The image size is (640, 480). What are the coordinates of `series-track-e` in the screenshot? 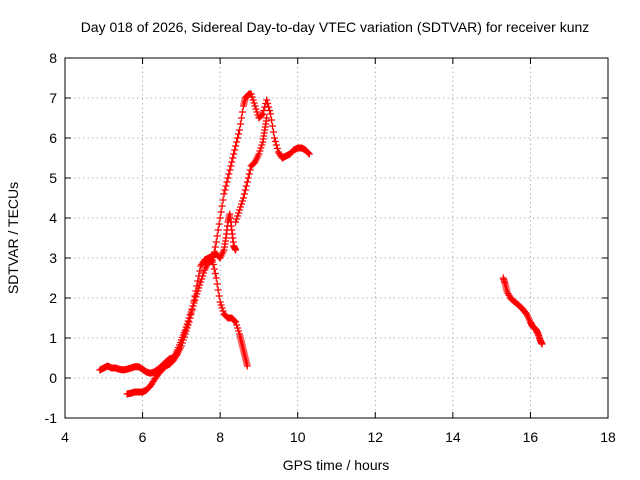 It's located at (522, 311).